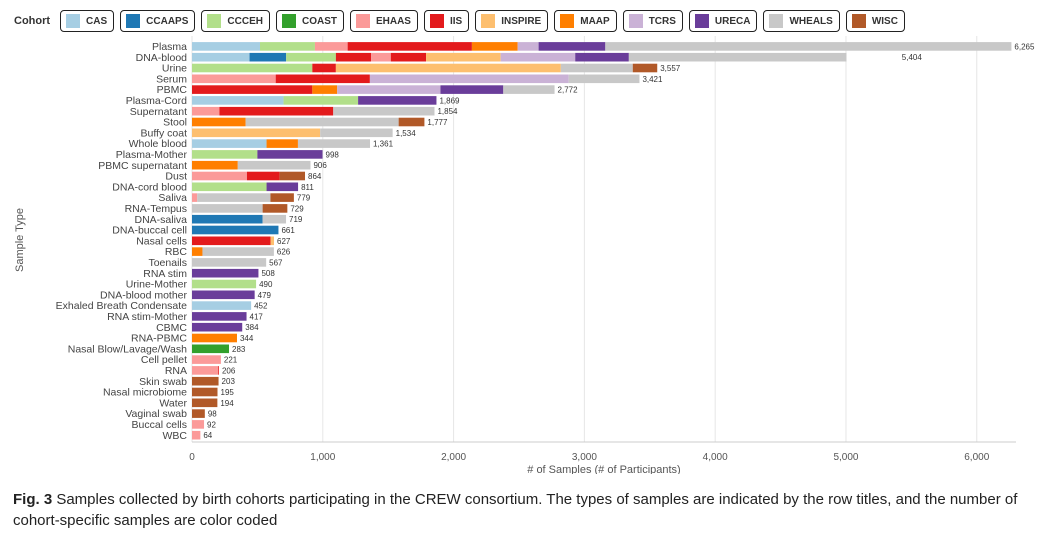  I want to click on category-label: Dust, so click(176, 177).